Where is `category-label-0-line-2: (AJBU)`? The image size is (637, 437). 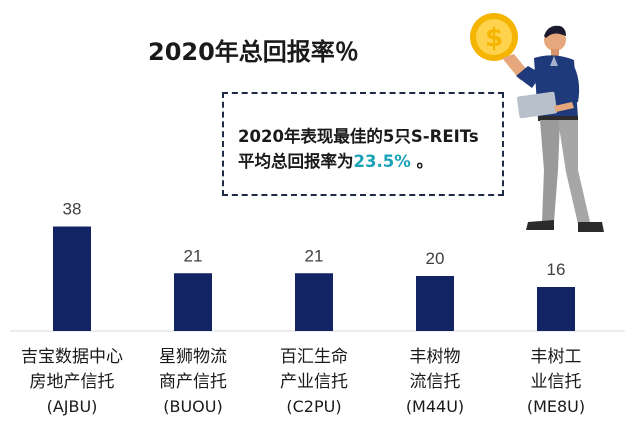
category-label-0-line-2: (AJBU) is located at coordinates (72, 406).